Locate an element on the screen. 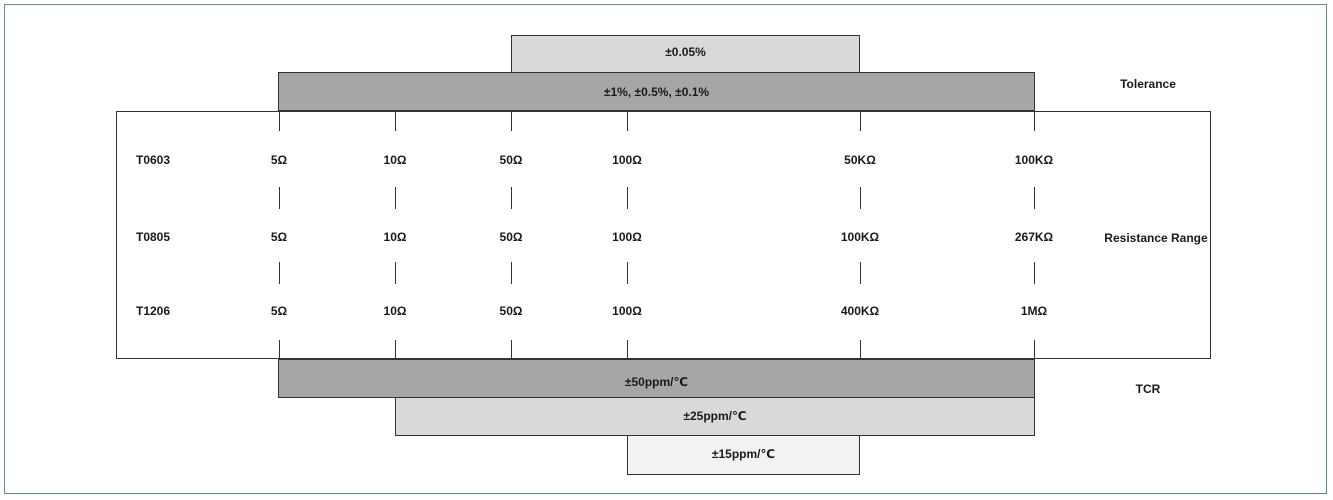  value-t1206-3: 50Ω is located at coordinates (511, 311).